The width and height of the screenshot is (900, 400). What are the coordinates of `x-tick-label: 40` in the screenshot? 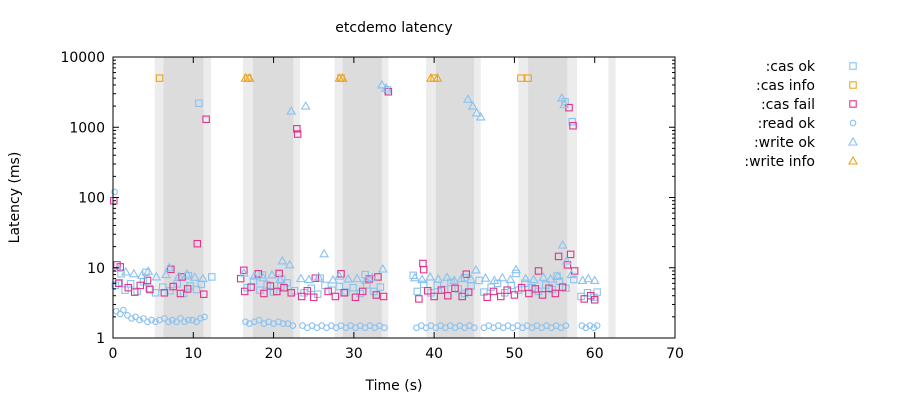 It's located at (434, 354).